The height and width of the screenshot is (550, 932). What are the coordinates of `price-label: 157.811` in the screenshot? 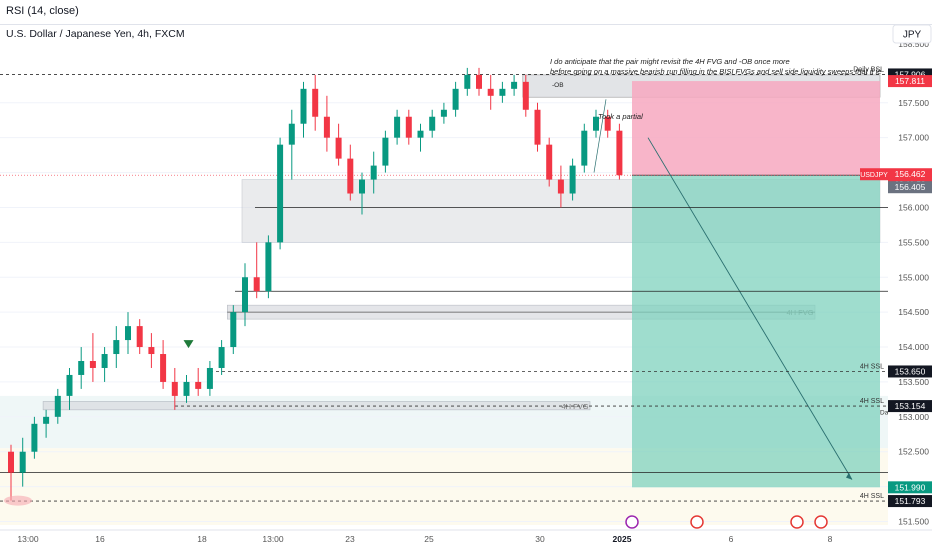 It's located at (910, 81).